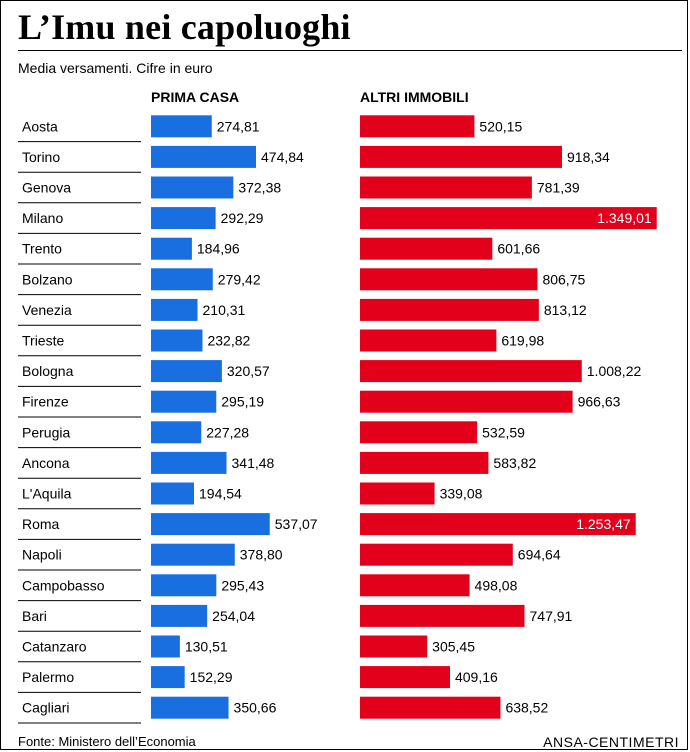 This screenshot has width=690, height=752. What do you see at coordinates (624, 218) in the screenshot?
I see `value-label-altri-immobili: 1.349,01` at bounding box center [624, 218].